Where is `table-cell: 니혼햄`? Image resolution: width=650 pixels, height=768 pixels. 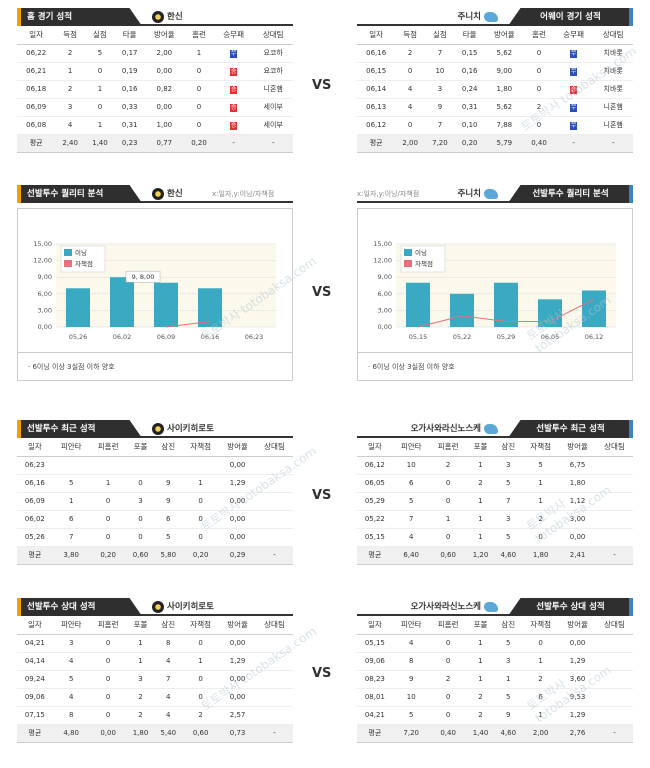 table-cell: 니혼햄 is located at coordinates (613, 107).